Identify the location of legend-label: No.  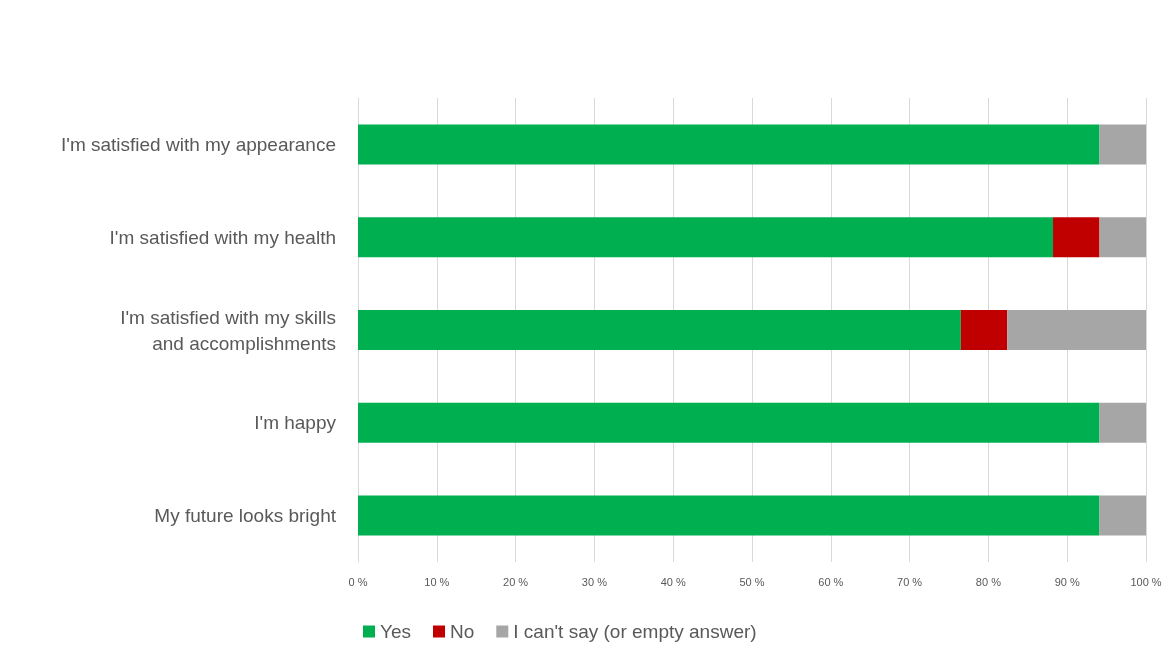
(462, 631).